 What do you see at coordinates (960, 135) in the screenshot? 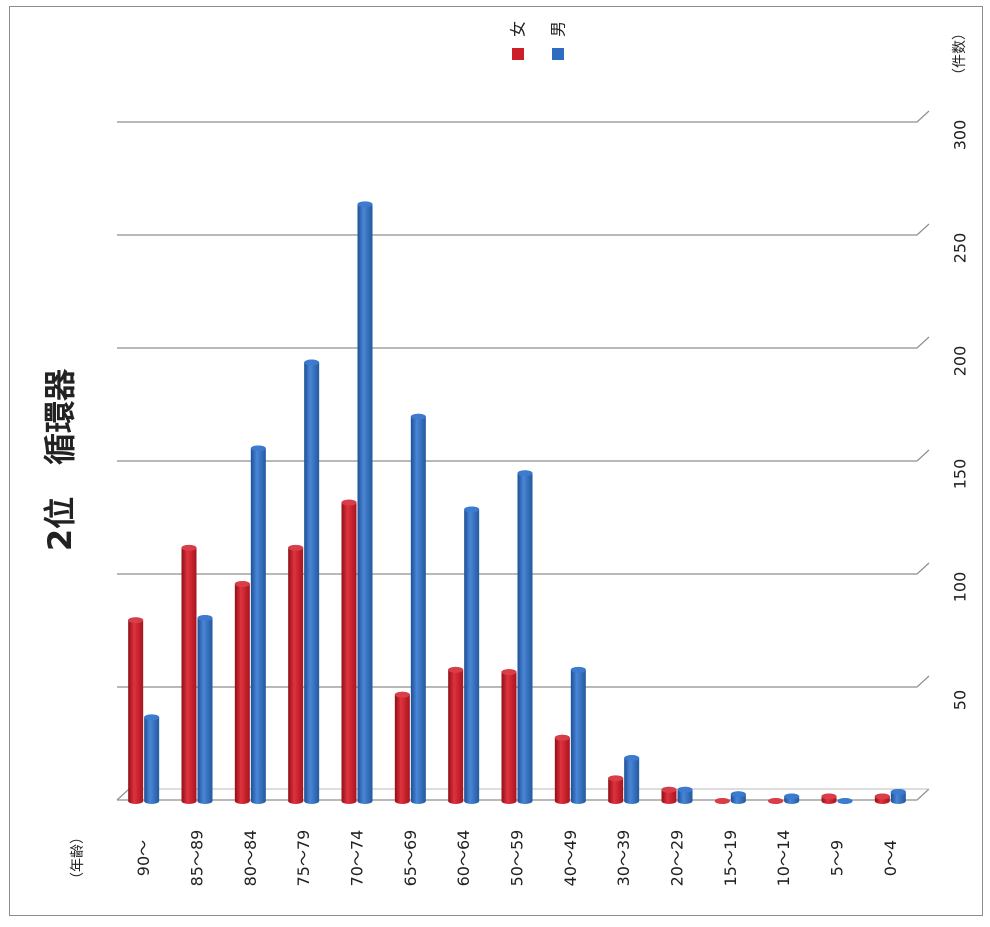
I see `y-tick-label: 300` at bounding box center [960, 135].